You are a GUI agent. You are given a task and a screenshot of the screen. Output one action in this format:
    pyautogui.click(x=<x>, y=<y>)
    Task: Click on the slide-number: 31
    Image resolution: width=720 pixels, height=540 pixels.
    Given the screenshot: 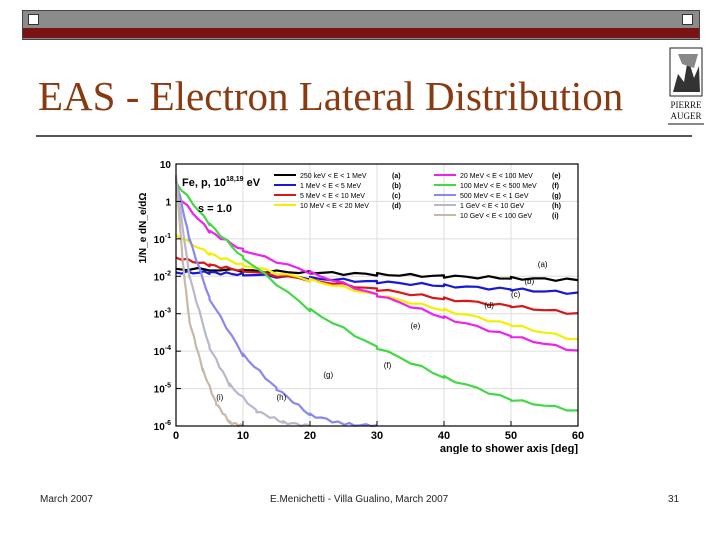 What is the action you would take?
    pyautogui.click(x=674, y=499)
    